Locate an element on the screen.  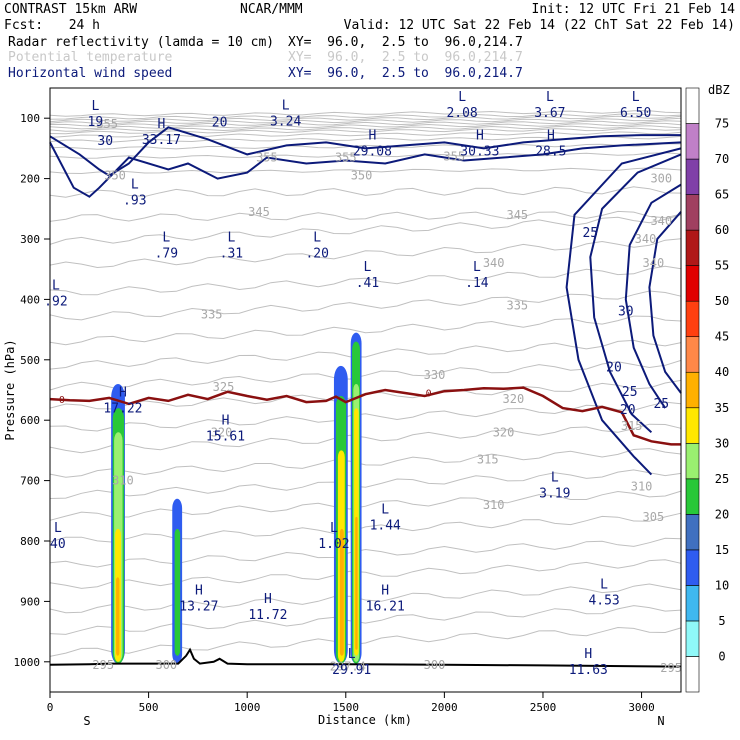
endpoint-right: N is located at coordinates (660, 721).